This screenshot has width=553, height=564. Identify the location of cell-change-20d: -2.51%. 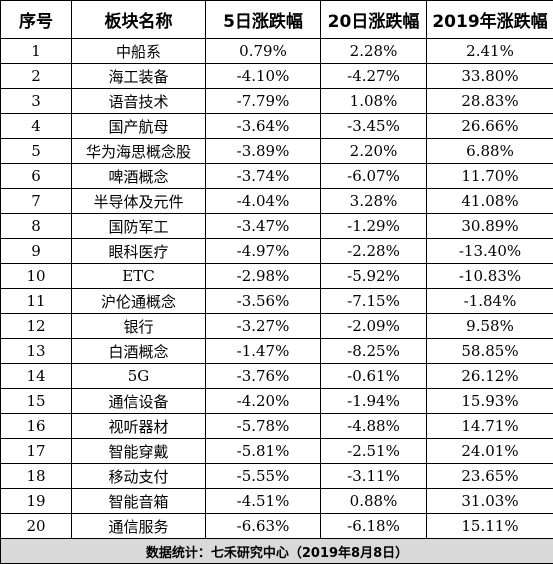
(374, 451).